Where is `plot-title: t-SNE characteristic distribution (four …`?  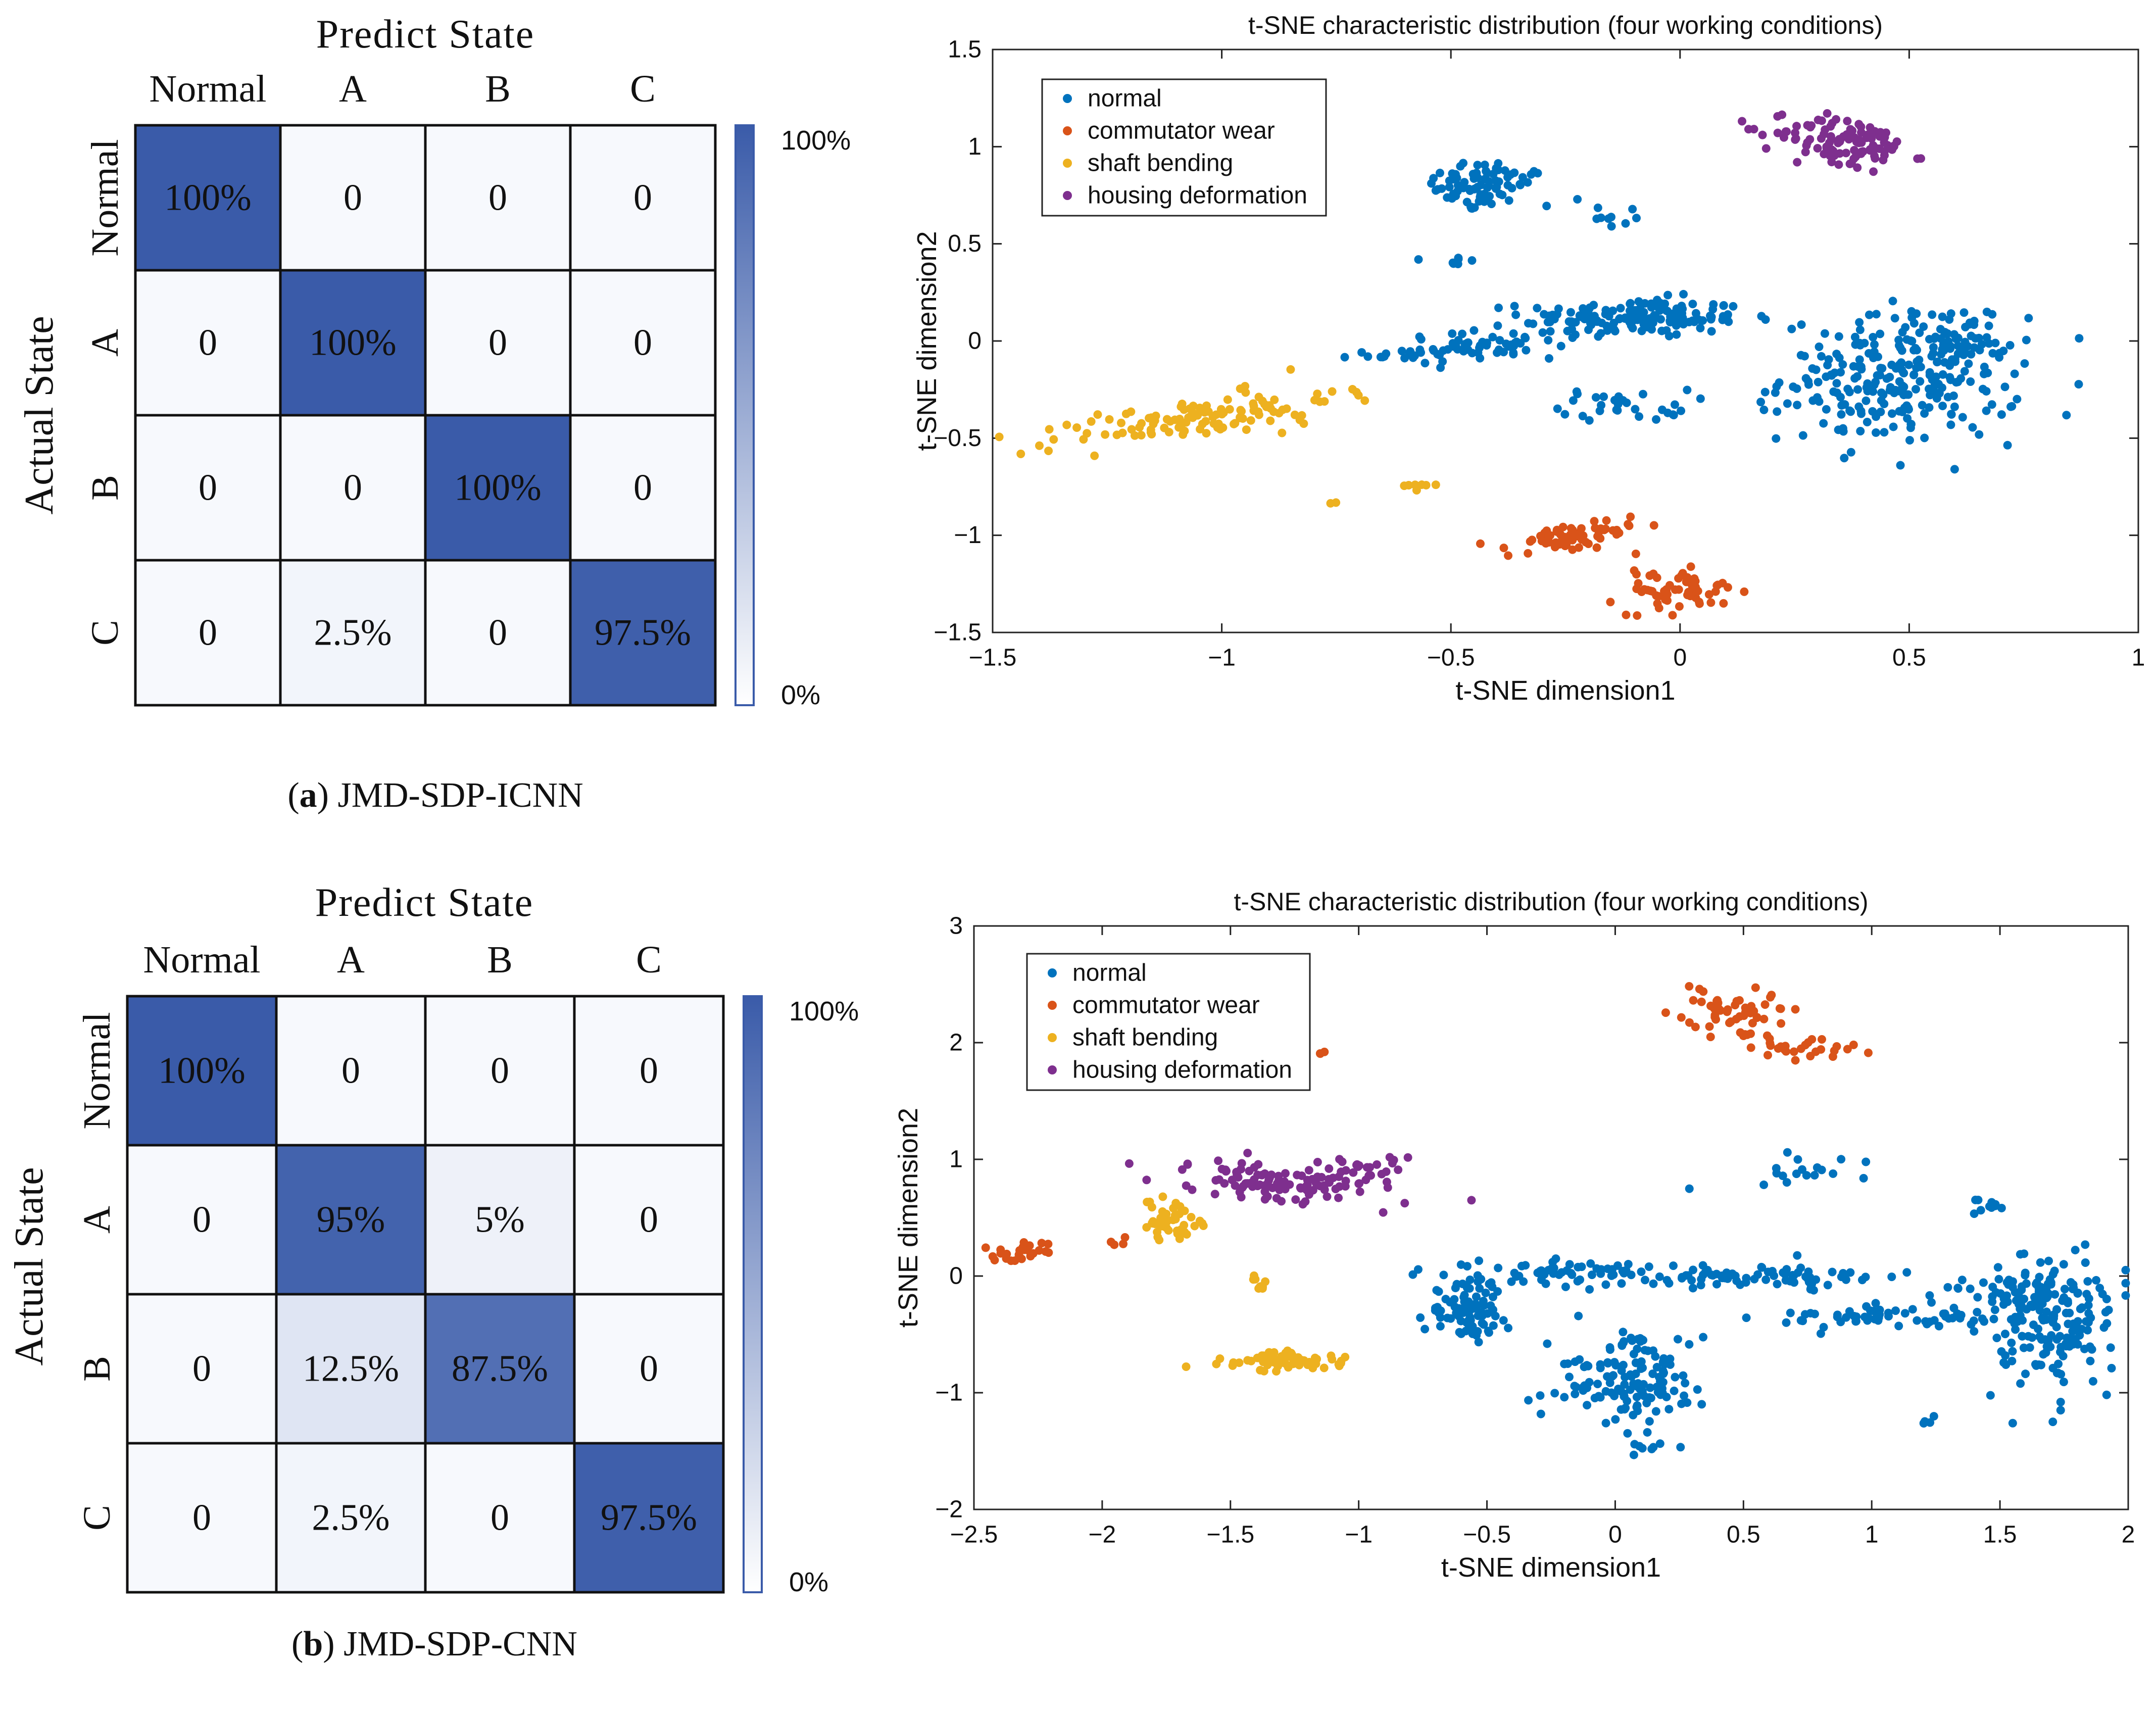
plot-title: t-SNE characteristic distribution (four … is located at coordinates (1565, 25).